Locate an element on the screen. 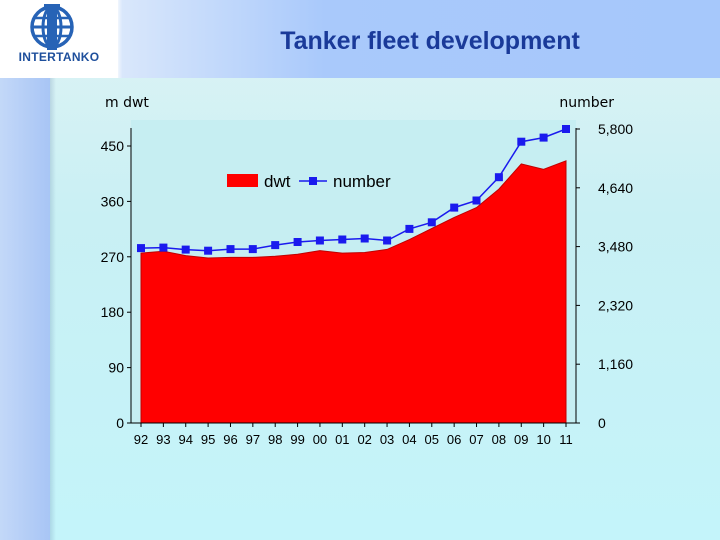  left-strip-shadow is located at coordinates (53, 309).